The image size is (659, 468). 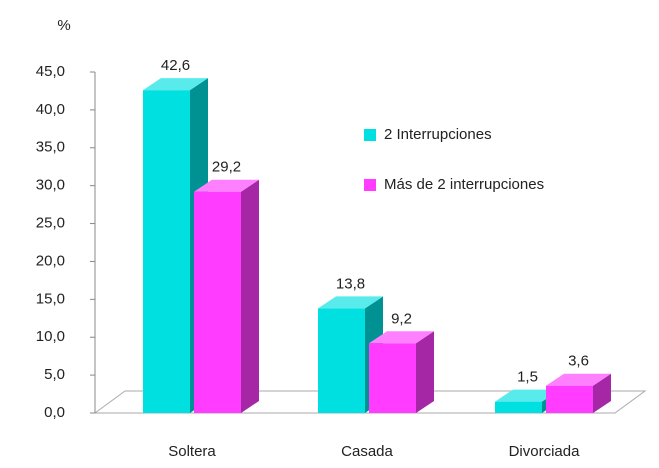 What do you see at coordinates (464, 184) in the screenshot?
I see `legend-label: Más de 2 interrupciones` at bounding box center [464, 184].